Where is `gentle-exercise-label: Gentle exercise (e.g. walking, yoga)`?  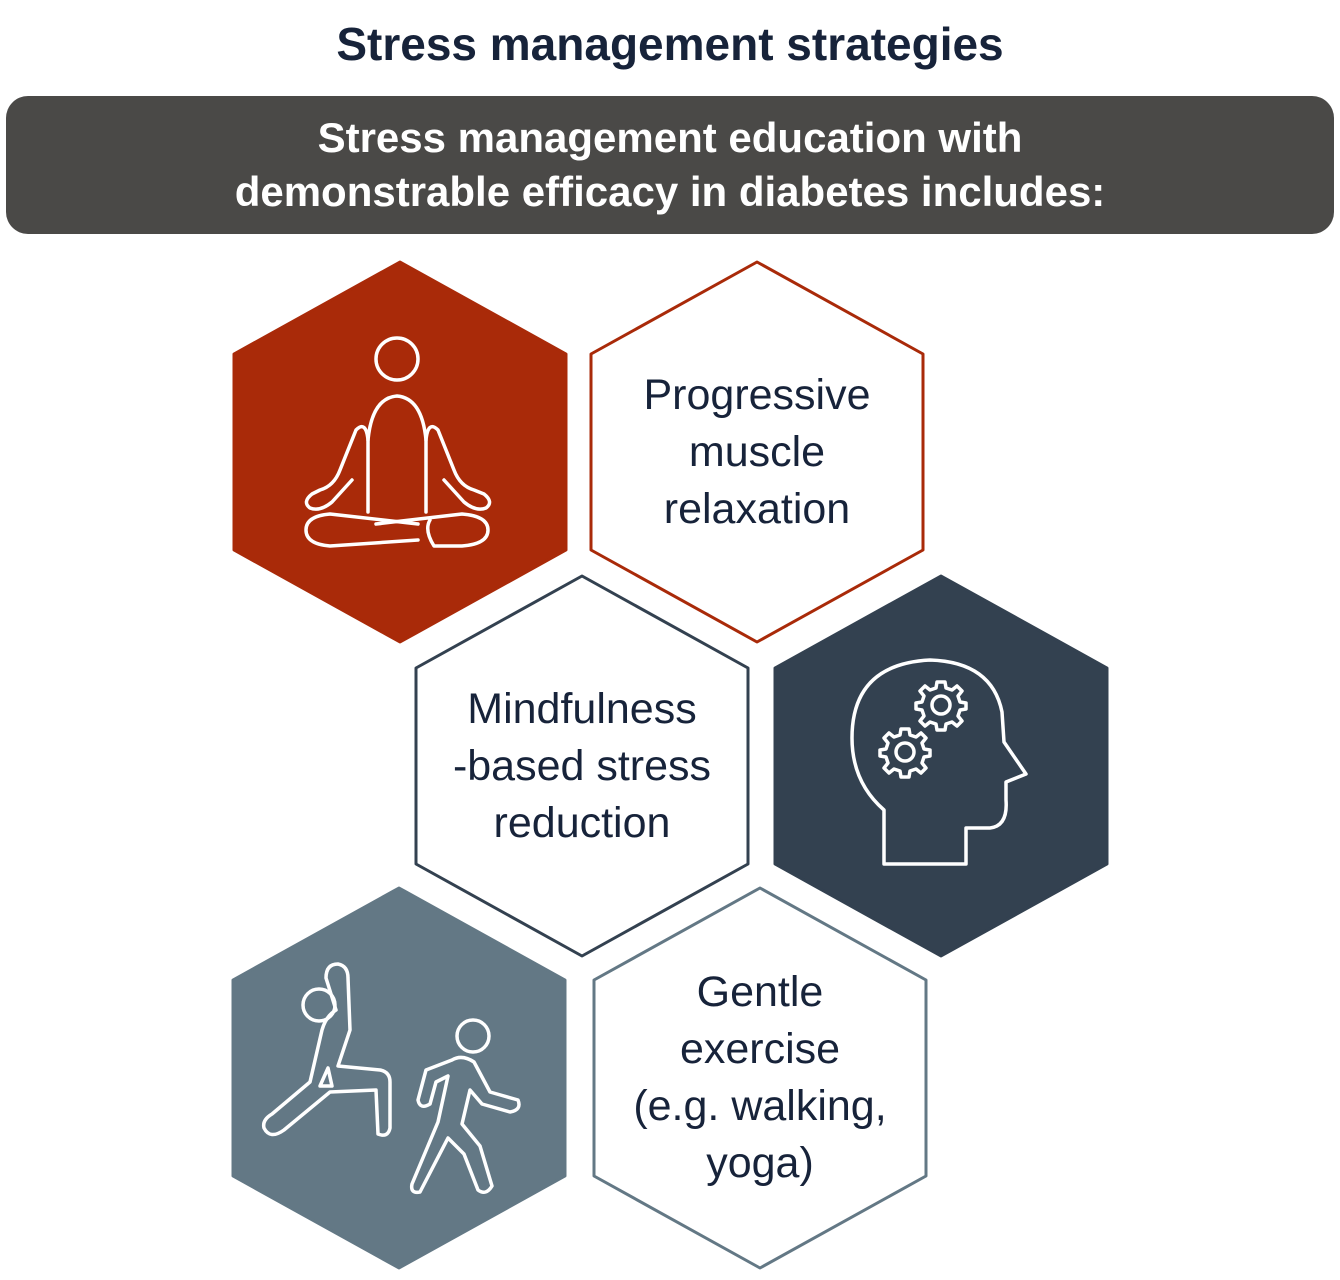 gentle-exercise-label: Gentle exercise (e.g. walking, yoga) is located at coordinates (760, 1078).